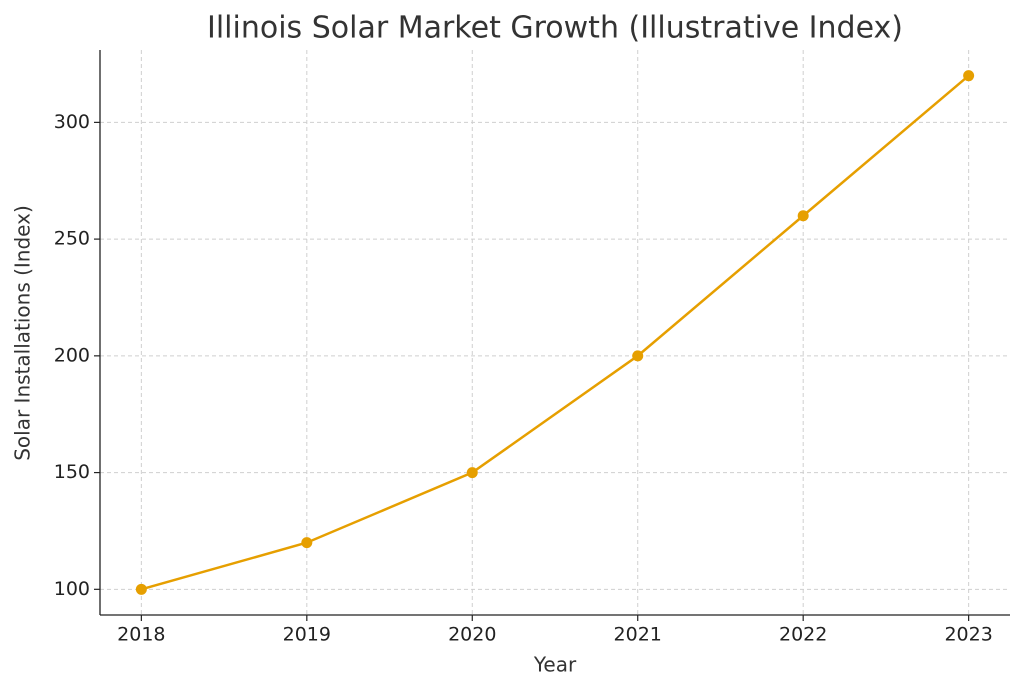 Image resolution: width=1024 pixels, height=693 pixels. Describe the element at coordinates (472, 635) in the screenshot. I see `x-tick-label: 2020` at that location.